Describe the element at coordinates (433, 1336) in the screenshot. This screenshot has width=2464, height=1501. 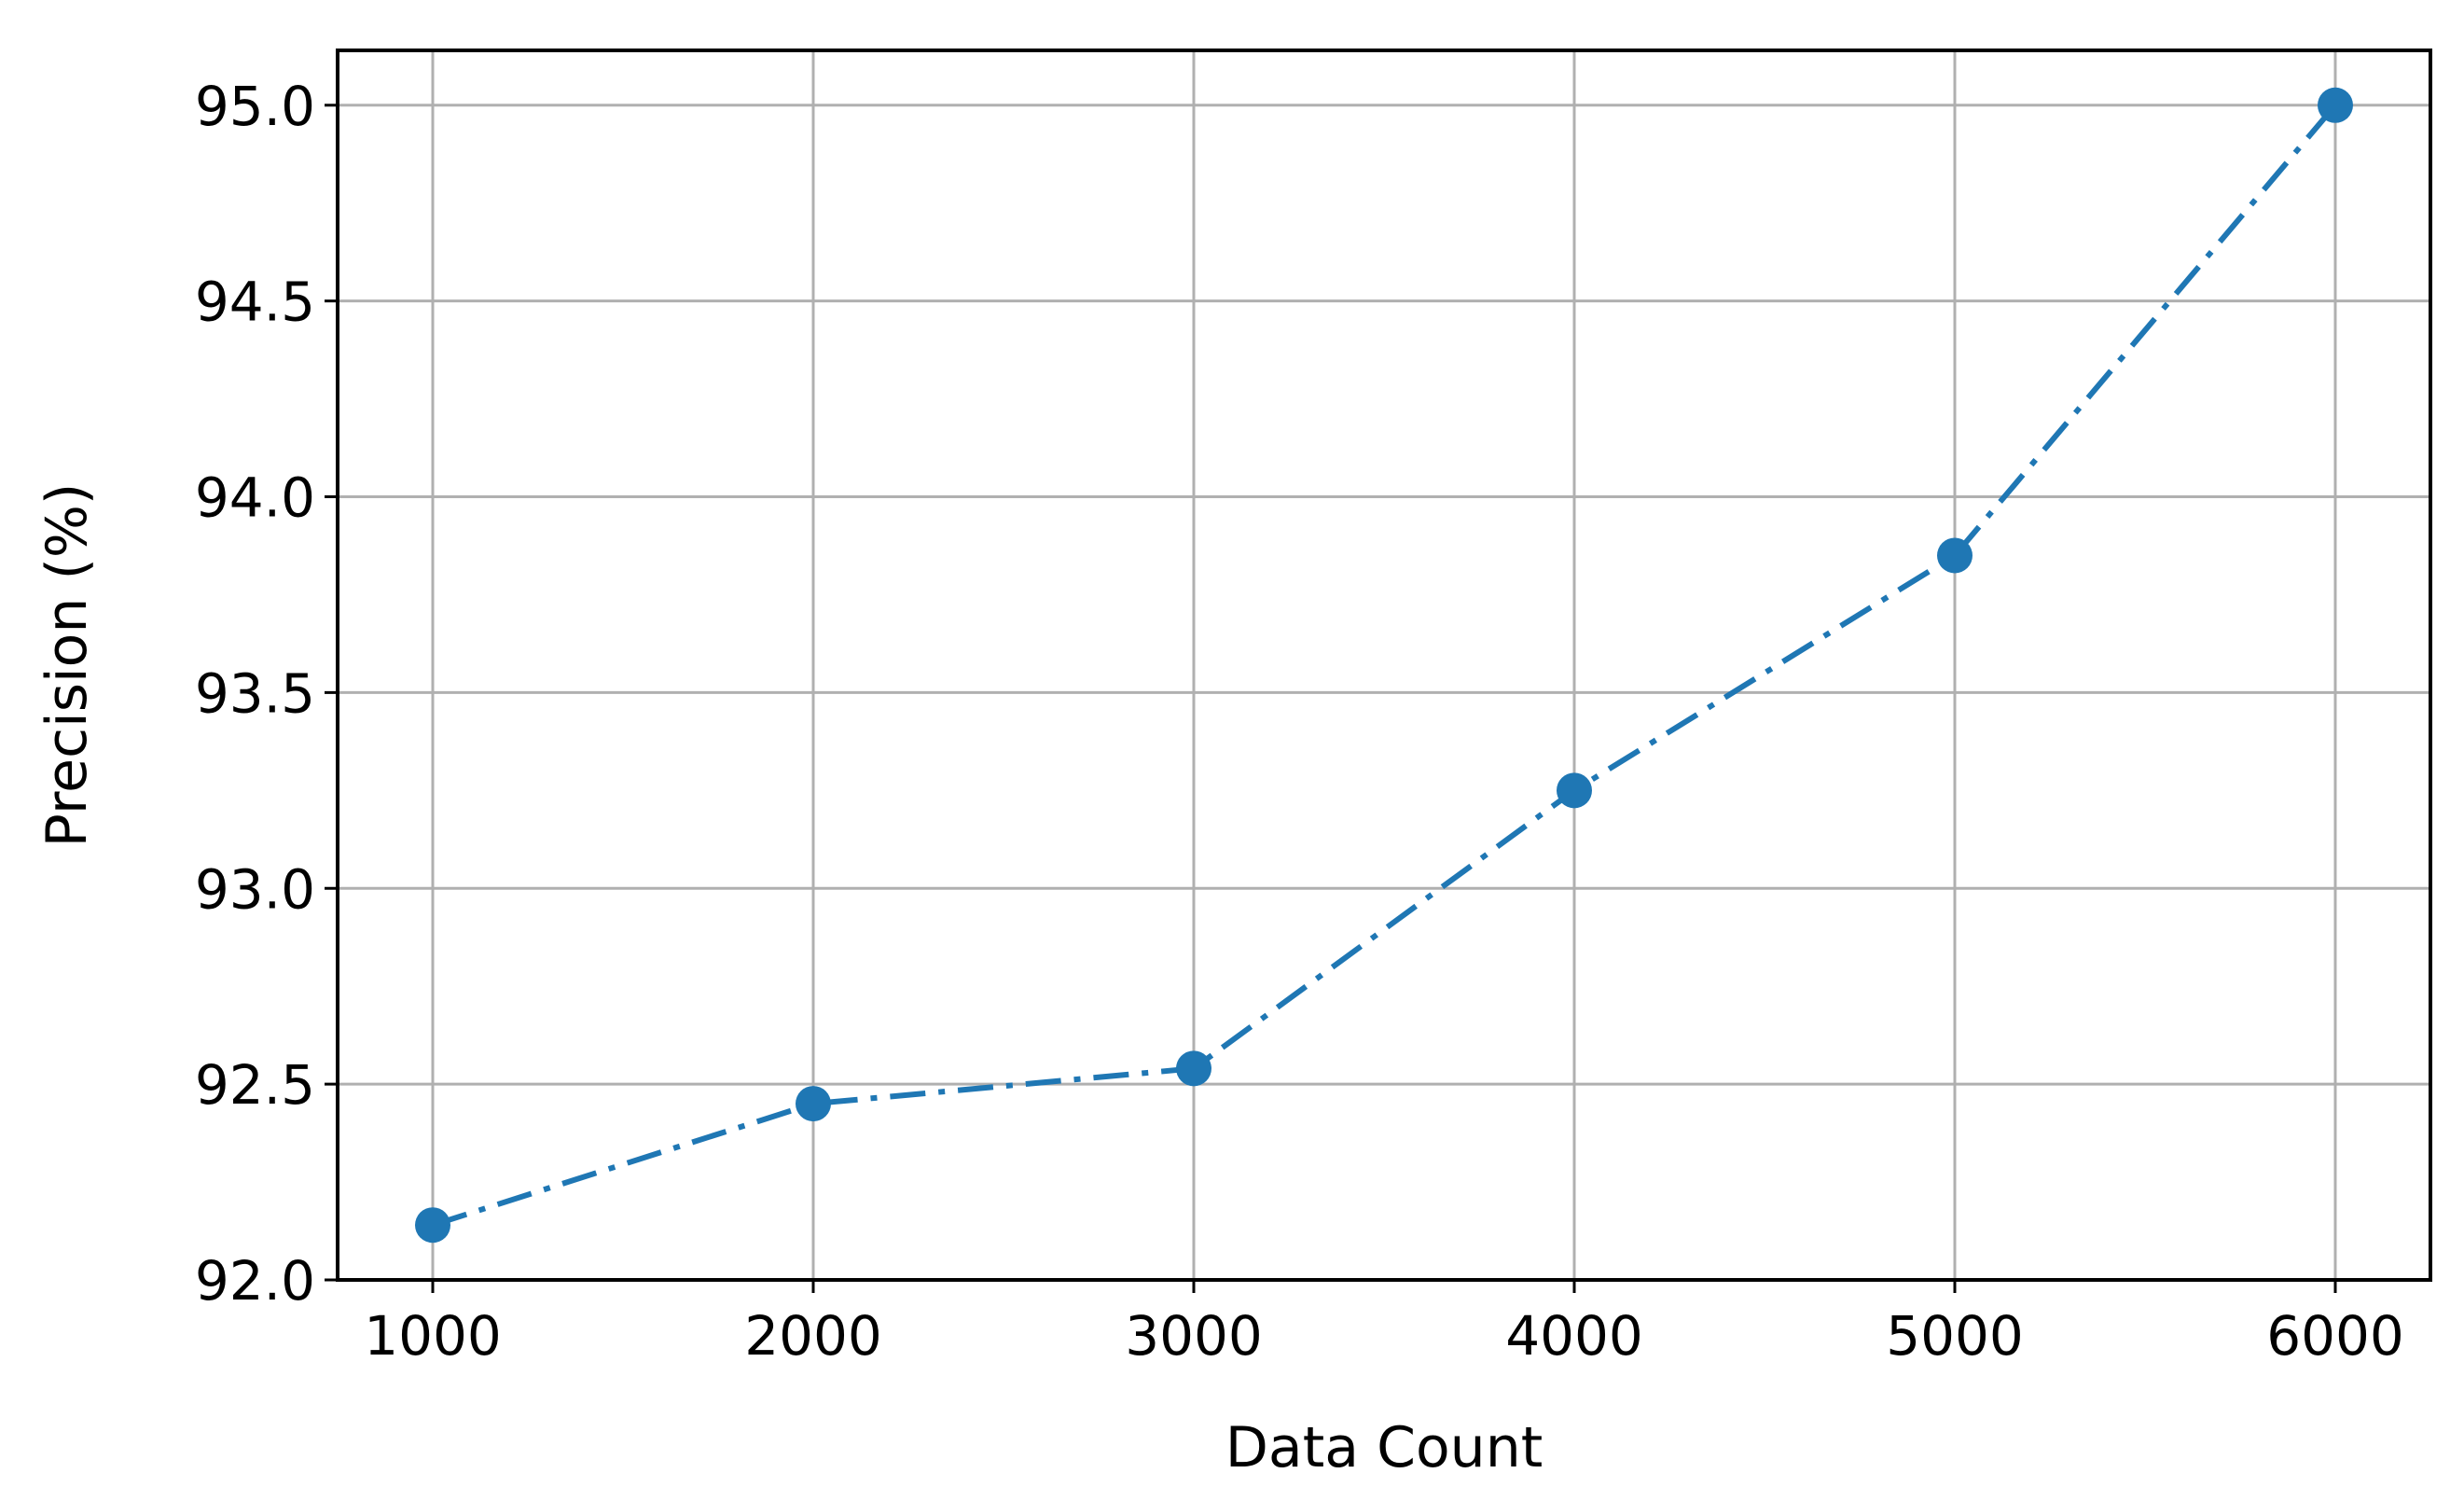
I see `x-tick-label: 1000` at that location.